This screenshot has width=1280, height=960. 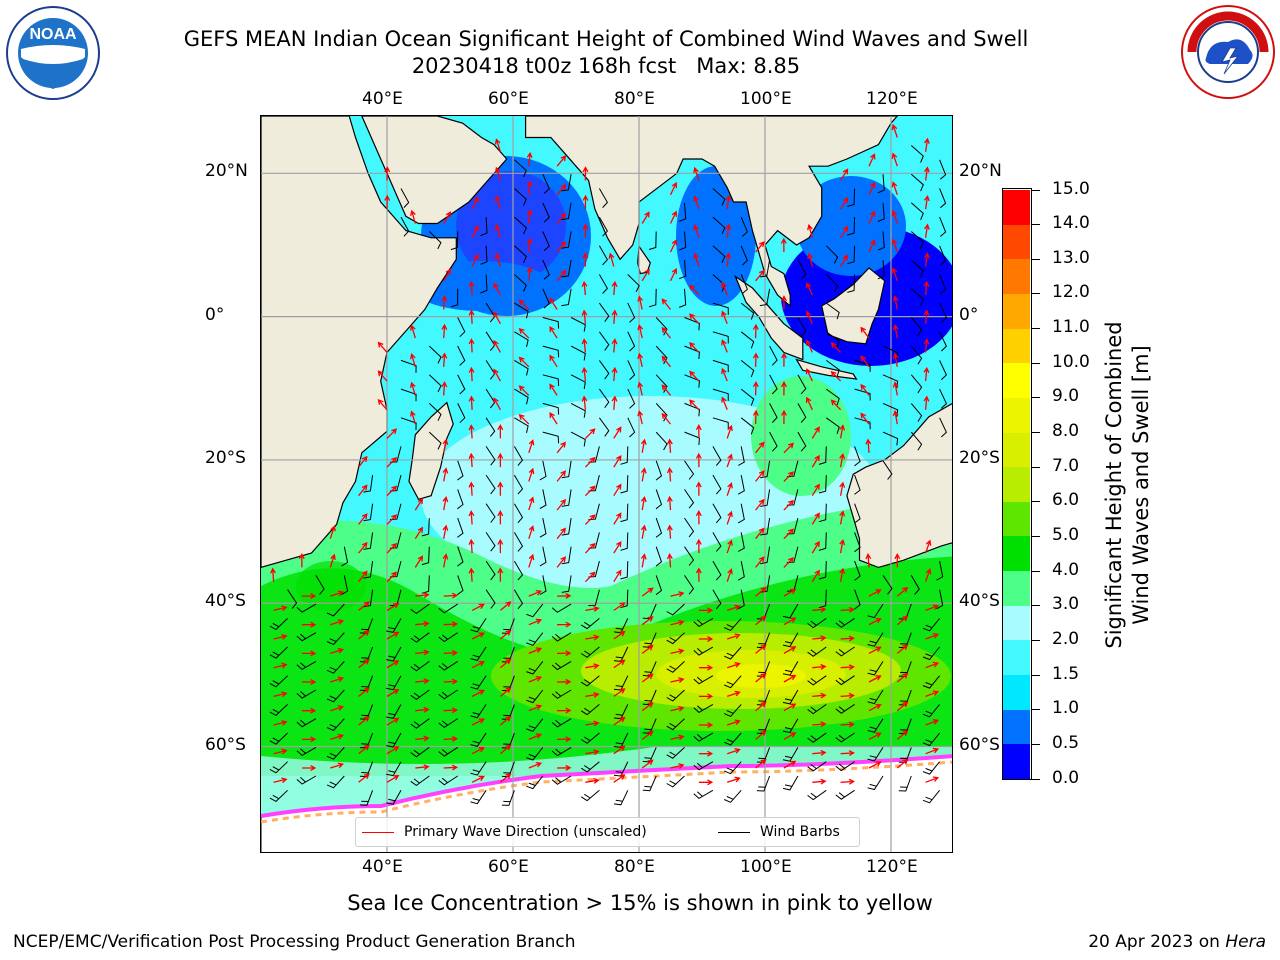 I want to click on legend-label-wind-barbs: Wind Barbs, so click(x=800, y=832).